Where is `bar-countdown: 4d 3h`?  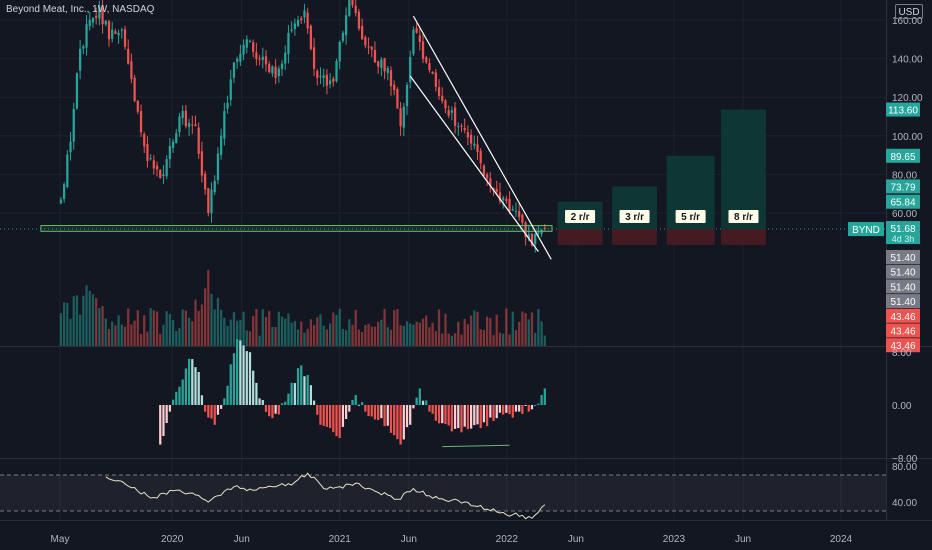 bar-countdown: 4d 3h is located at coordinates (903, 239).